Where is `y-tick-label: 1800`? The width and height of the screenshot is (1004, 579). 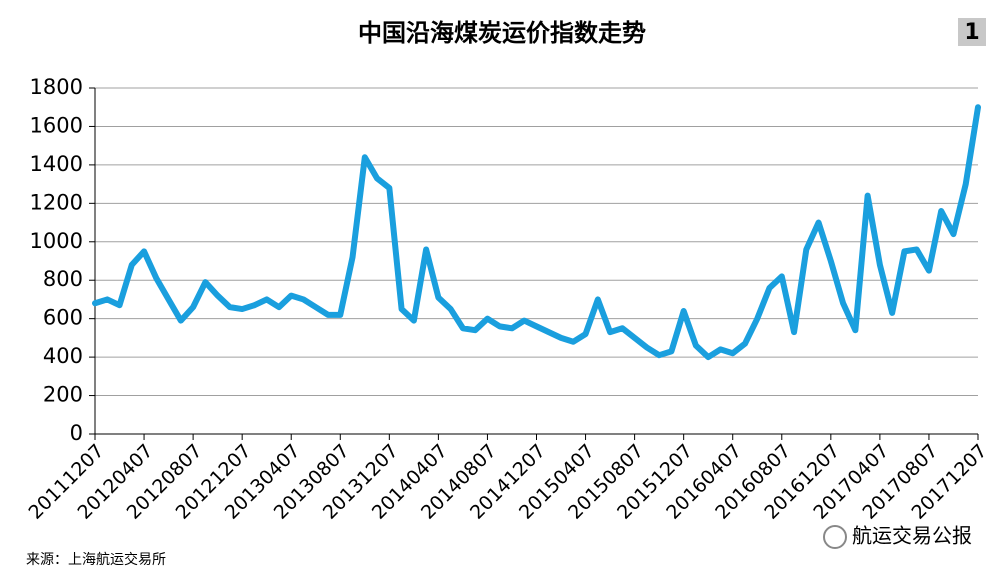
y-tick-label: 1800 is located at coordinates (56, 87).